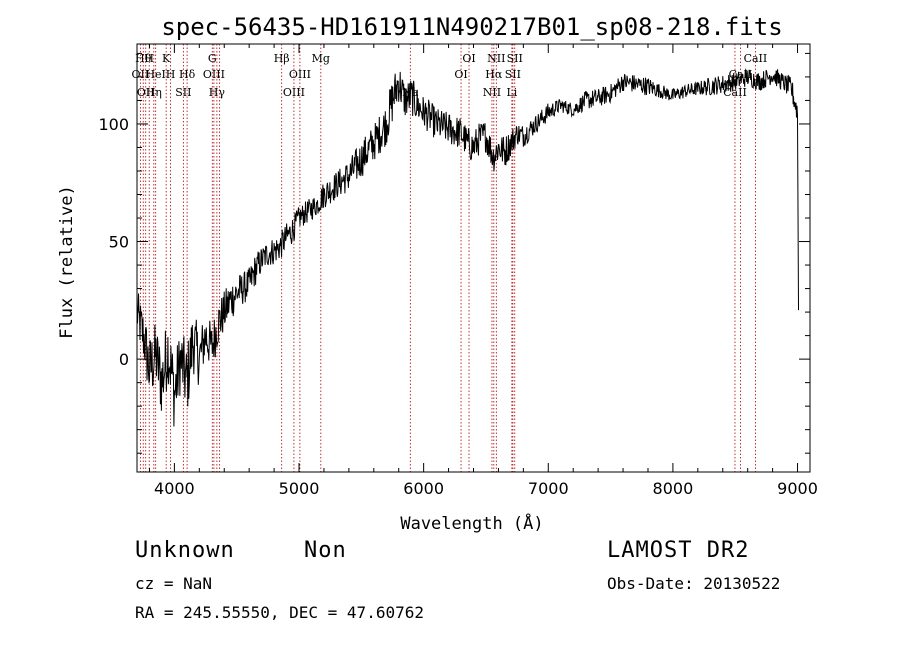 This screenshot has height=649, width=900. Describe the element at coordinates (410, 92) in the screenshot. I see `line-marker-label: Na` at that location.